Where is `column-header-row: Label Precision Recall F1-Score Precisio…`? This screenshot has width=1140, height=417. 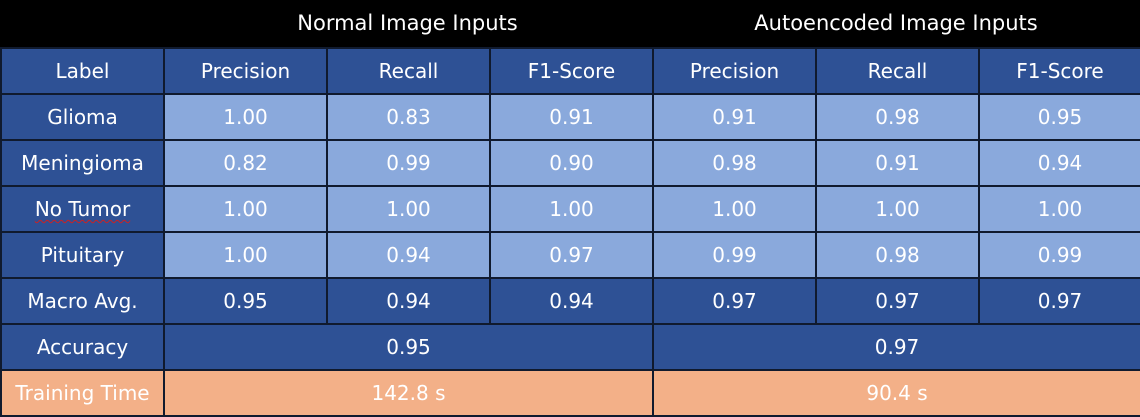
column-header-row: Label Precision Recall F1-Score Precisio… is located at coordinates (570, 71).